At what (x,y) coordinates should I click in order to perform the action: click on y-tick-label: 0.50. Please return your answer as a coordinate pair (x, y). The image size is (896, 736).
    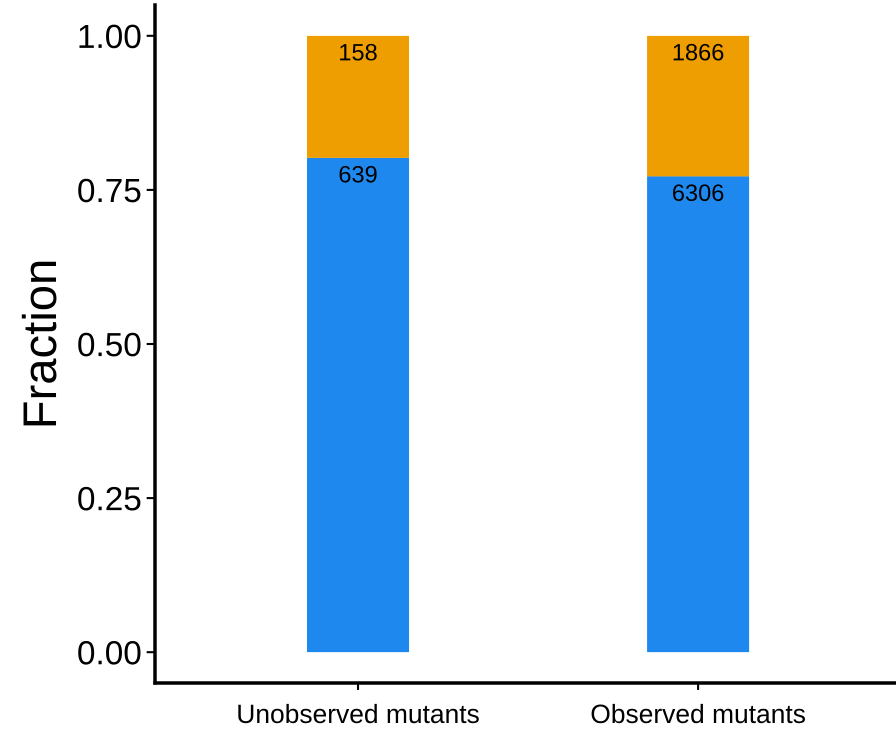
    Looking at the image, I should click on (109, 344).